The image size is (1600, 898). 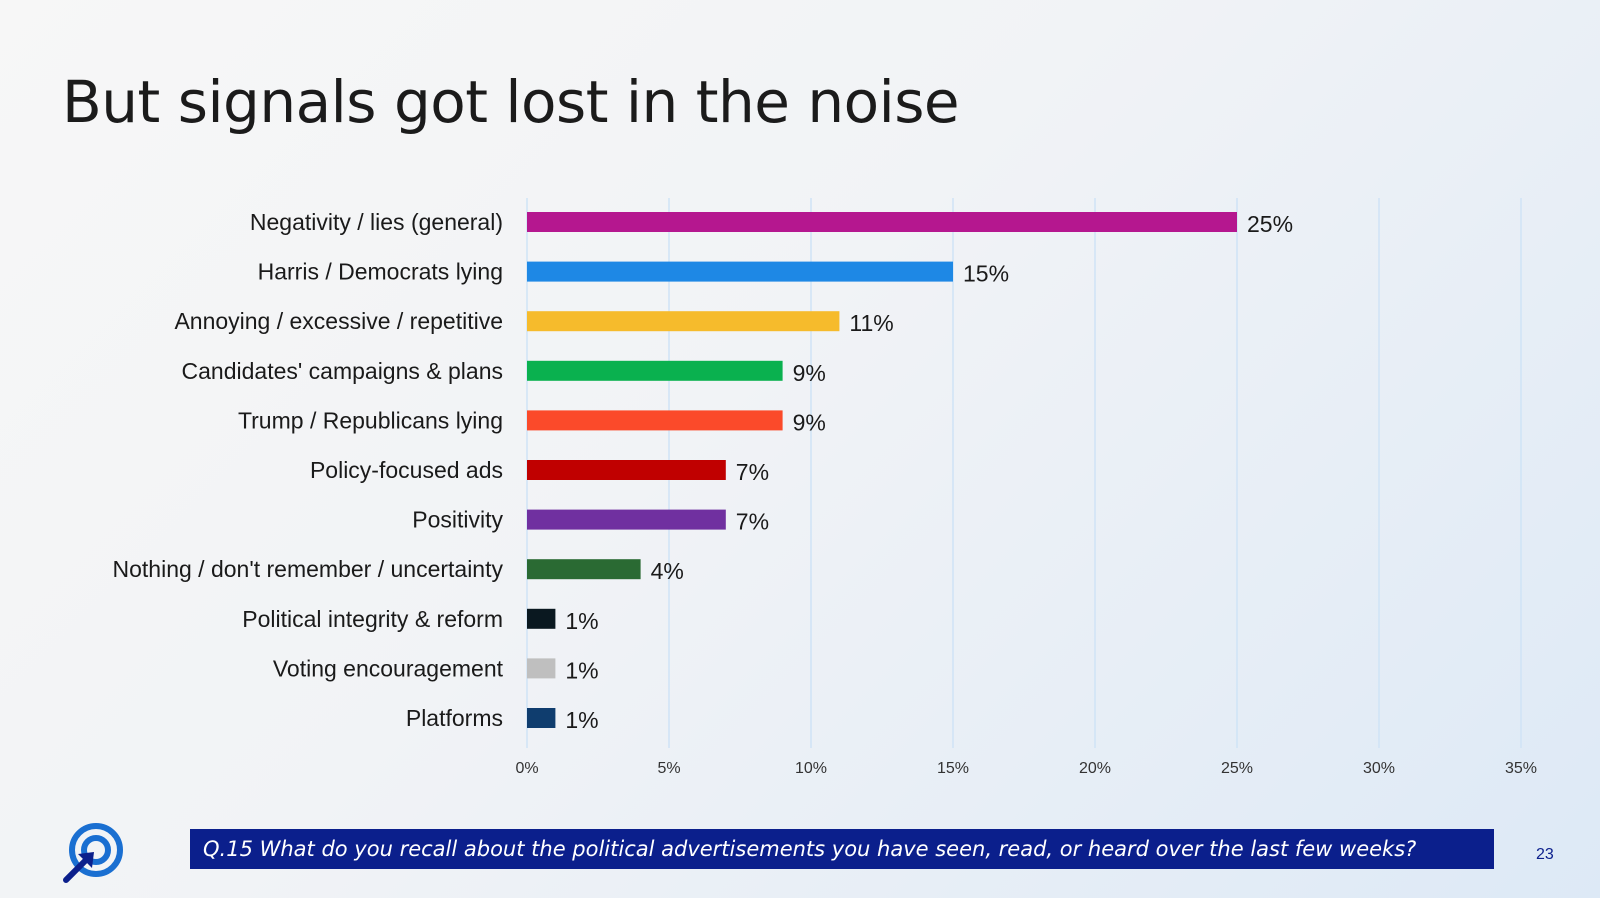 What do you see at coordinates (376, 222) in the screenshot?
I see `category-label: Negativity / lies (general)` at bounding box center [376, 222].